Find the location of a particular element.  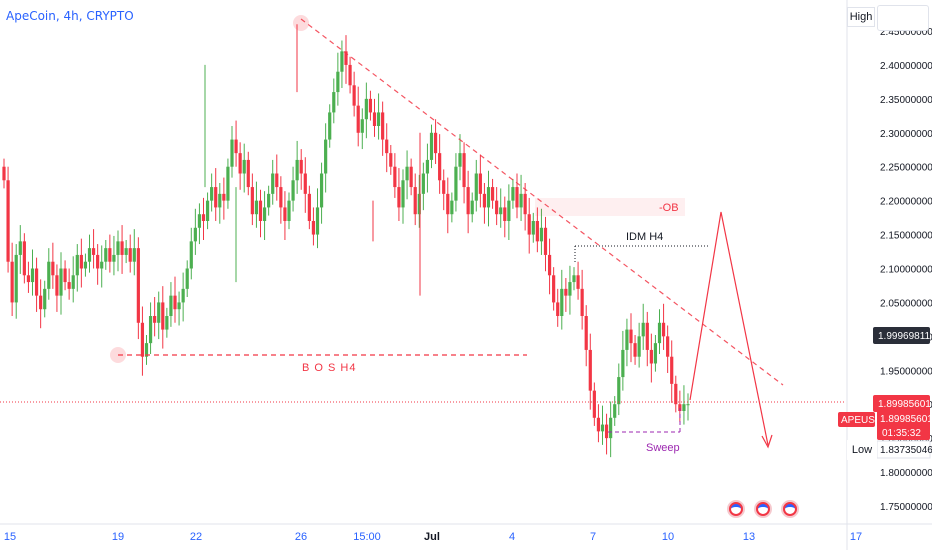

countdown-text: 01:35:32 is located at coordinates (901, 433).